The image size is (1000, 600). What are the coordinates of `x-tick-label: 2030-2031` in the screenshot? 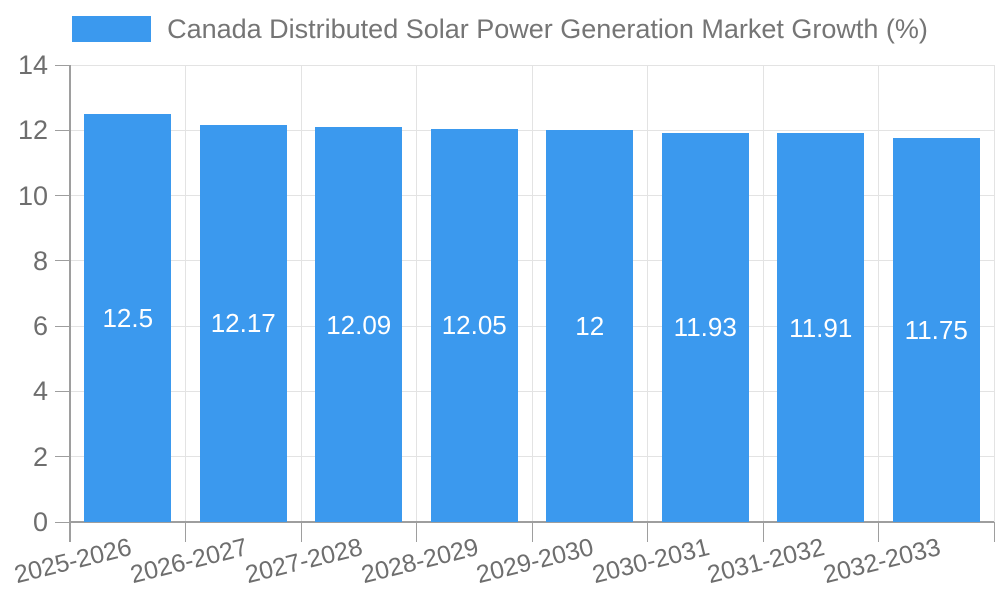 It's located at (651, 561).